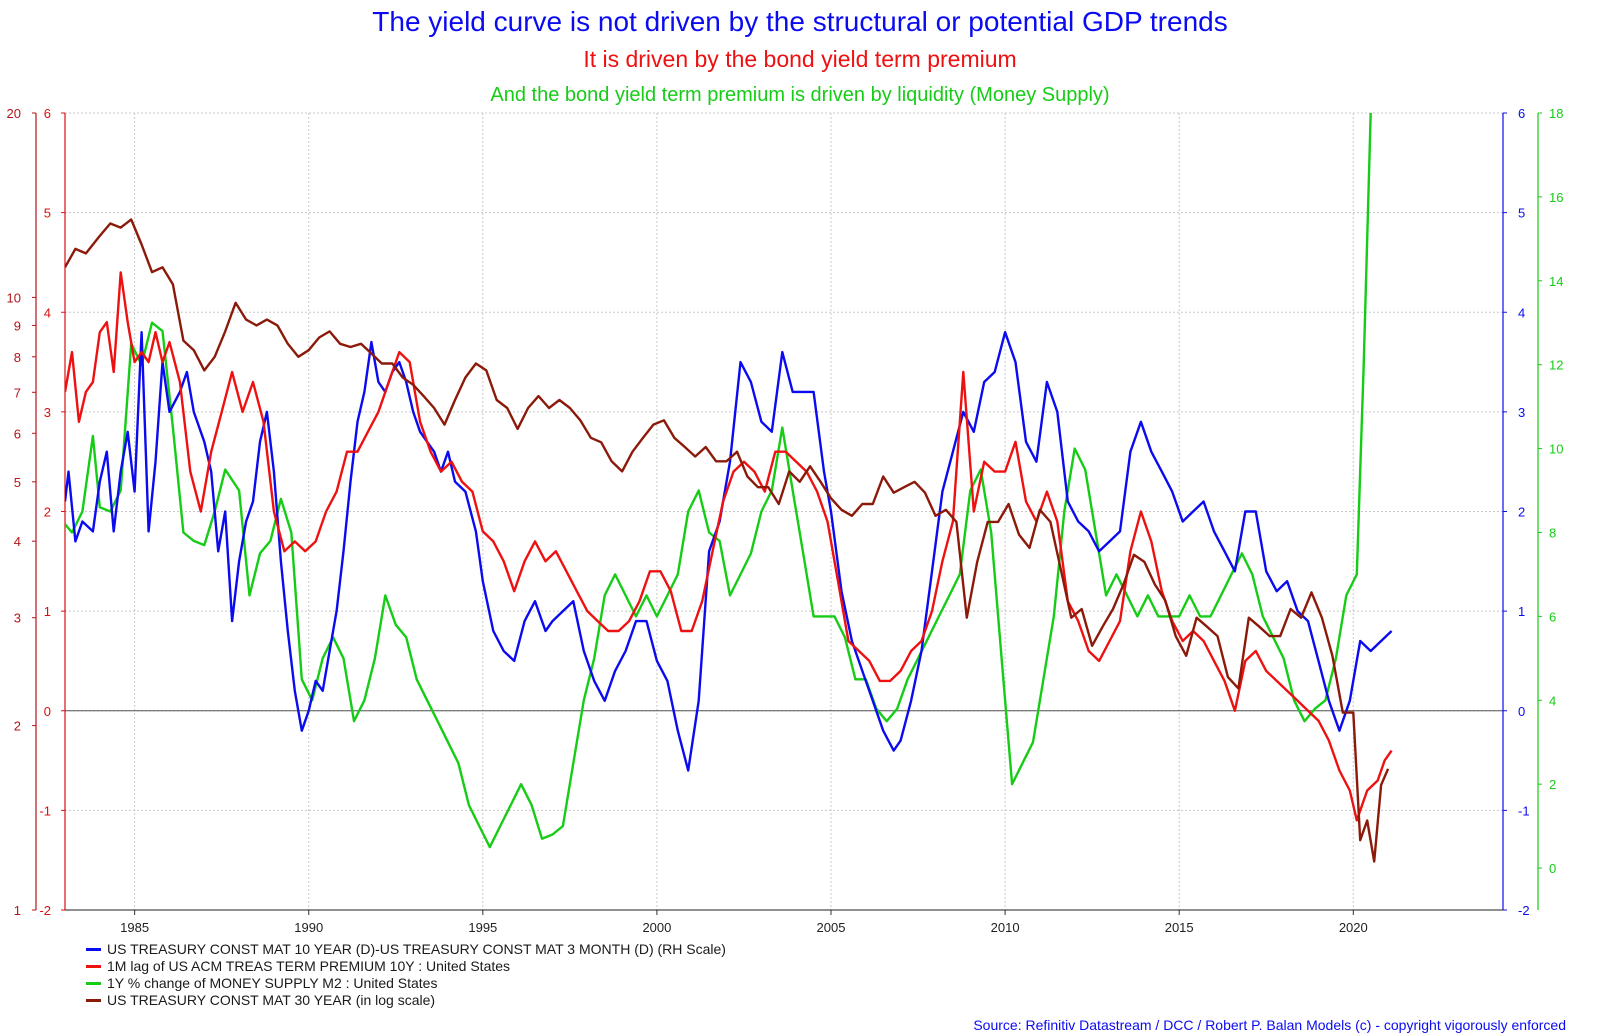  Describe the element at coordinates (45, 810) in the screenshot. I see `left-tick-label: -1` at that location.